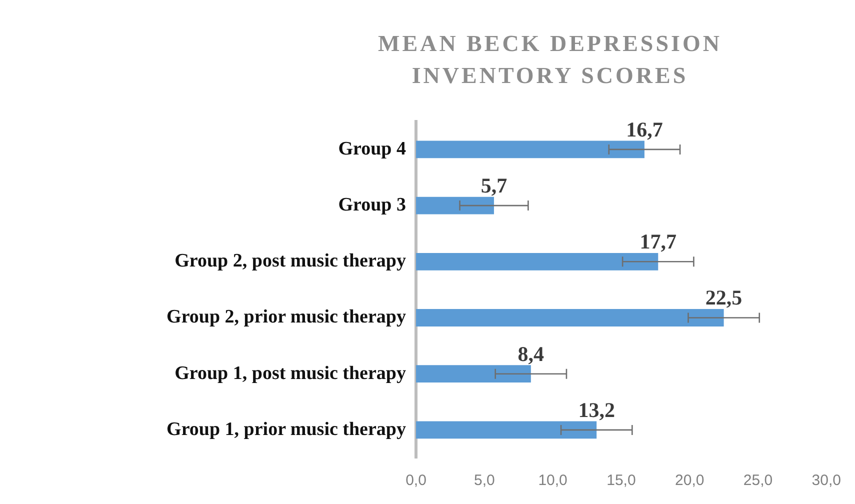  What do you see at coordinates (553, 481) in the screenshot?
I see `x-tick-label: 10,0` at bounding box center [553, 481].